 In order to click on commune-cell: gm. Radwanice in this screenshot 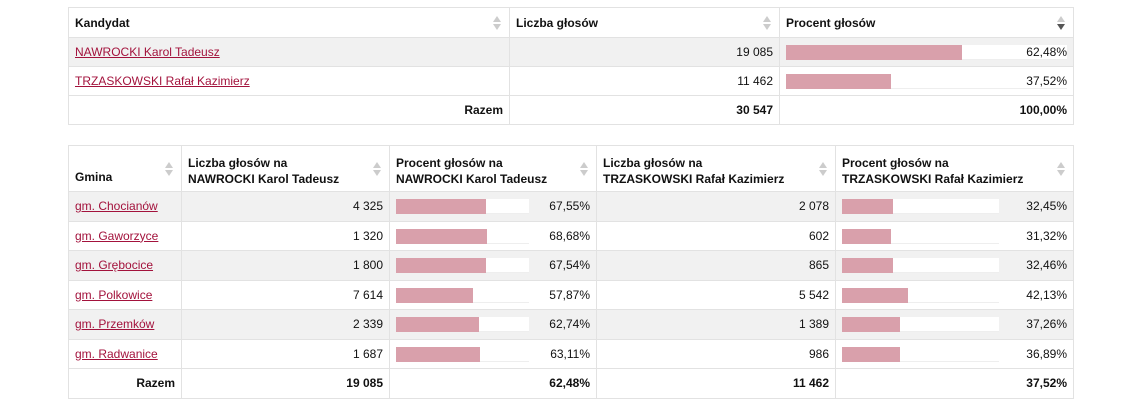, I will do `click(125, 353)`.